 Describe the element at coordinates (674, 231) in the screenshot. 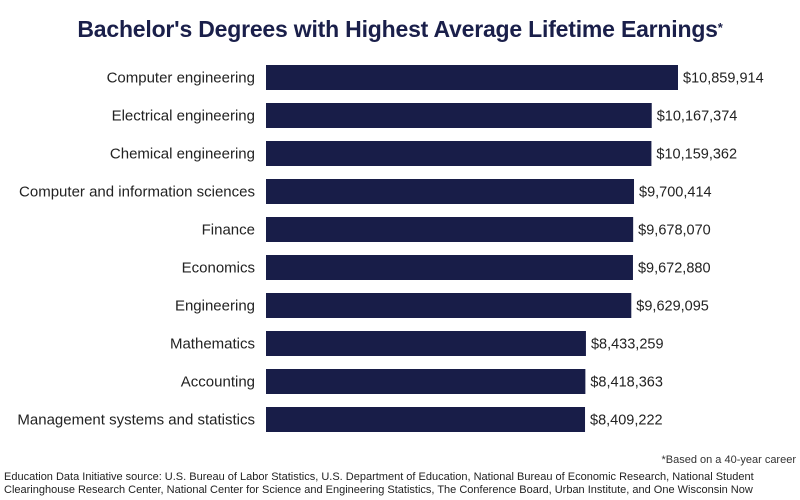

I see `value-label: $9,678,070` at that location.